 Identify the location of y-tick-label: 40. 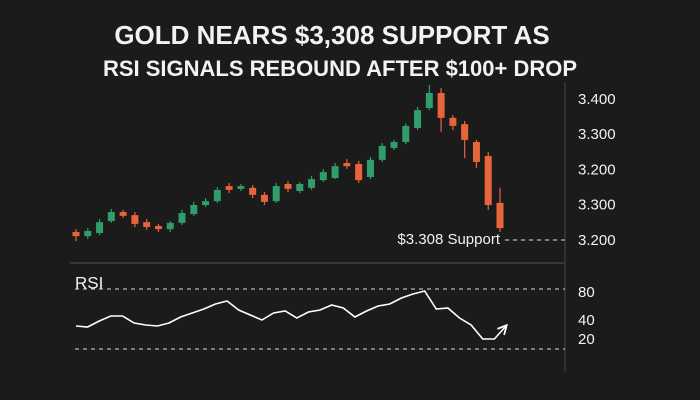
(586, 320).